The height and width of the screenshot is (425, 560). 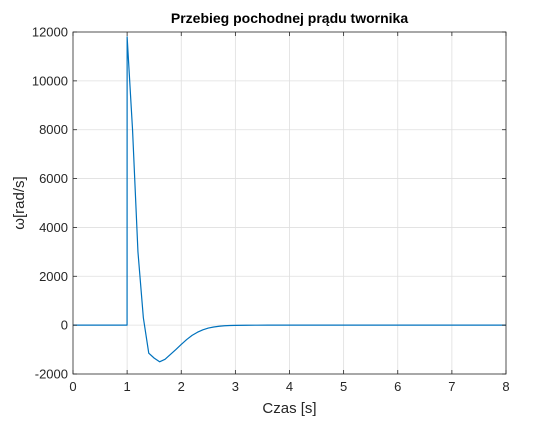 I want to click on x-tick-label: 2, so click(x=181, y=386).